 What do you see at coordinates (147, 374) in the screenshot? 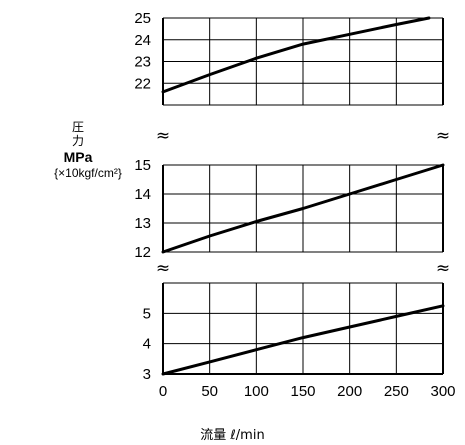
I see `y-tick-label: 3` at bounding box center [147, 374].